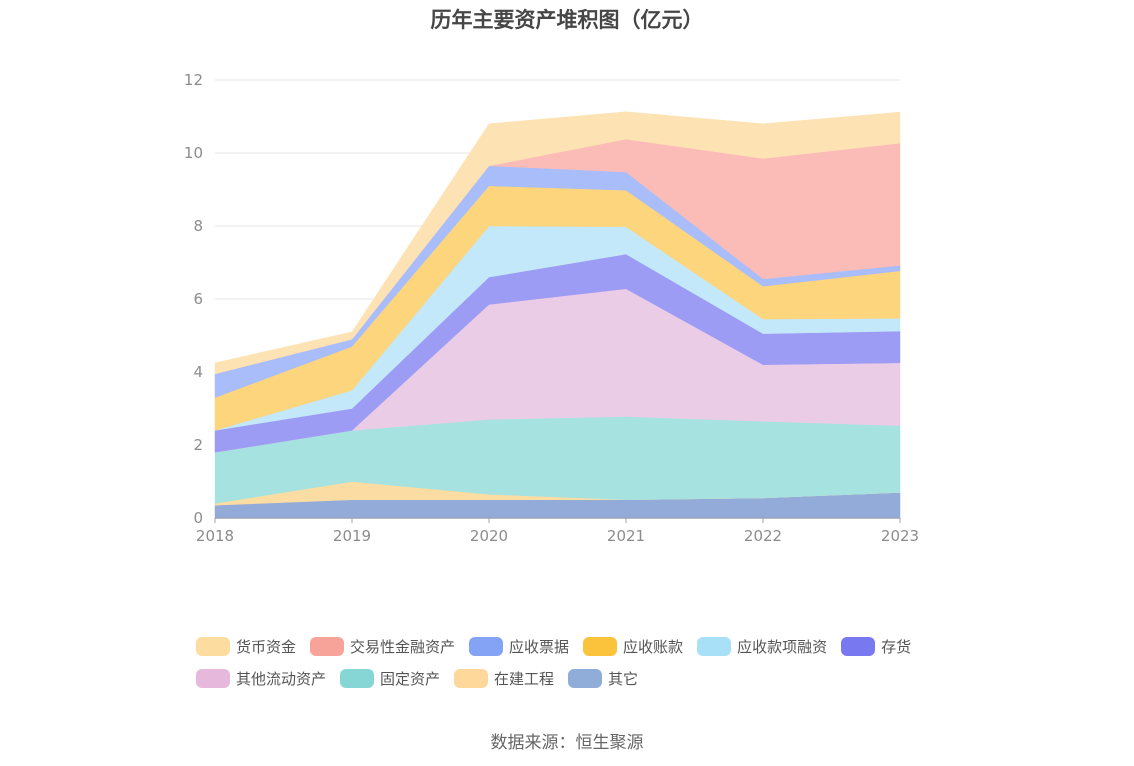  Describe the element at coordinates (524, 678) in the screenshot. I see `legend-label: 在建工程` at that location.